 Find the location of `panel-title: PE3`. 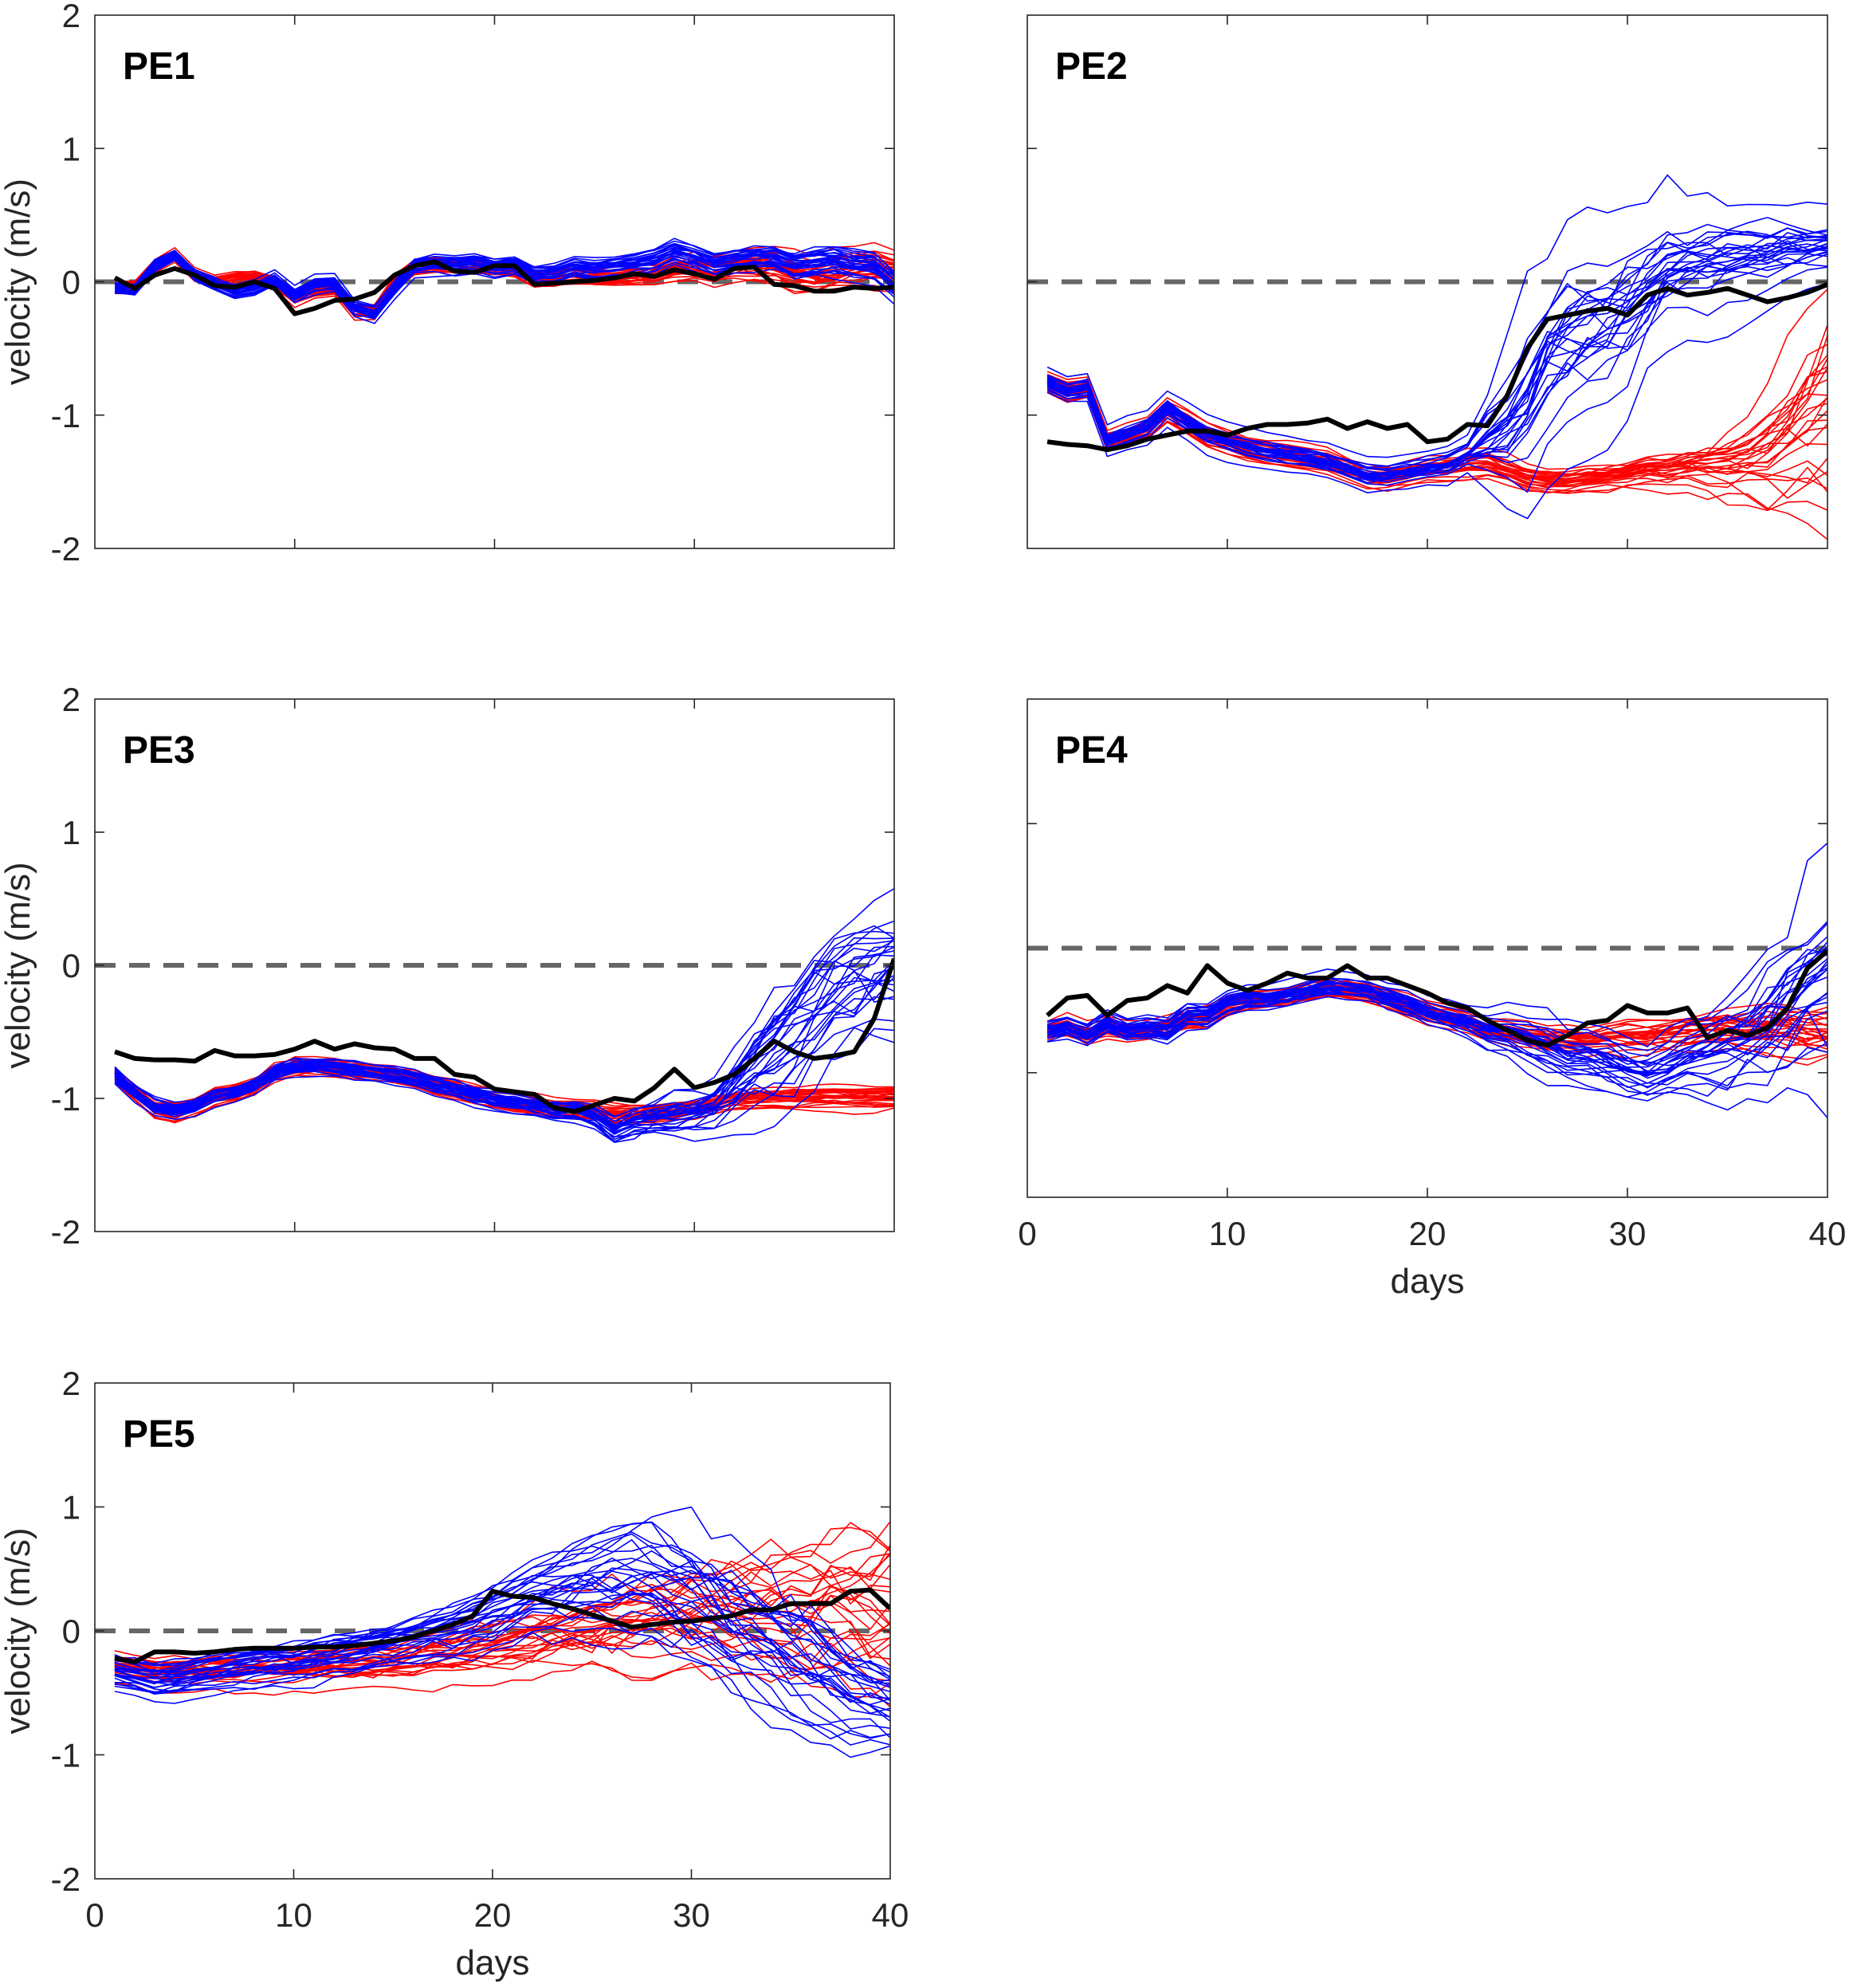

panel-title: PE3 is located at coordinates (159, 750).